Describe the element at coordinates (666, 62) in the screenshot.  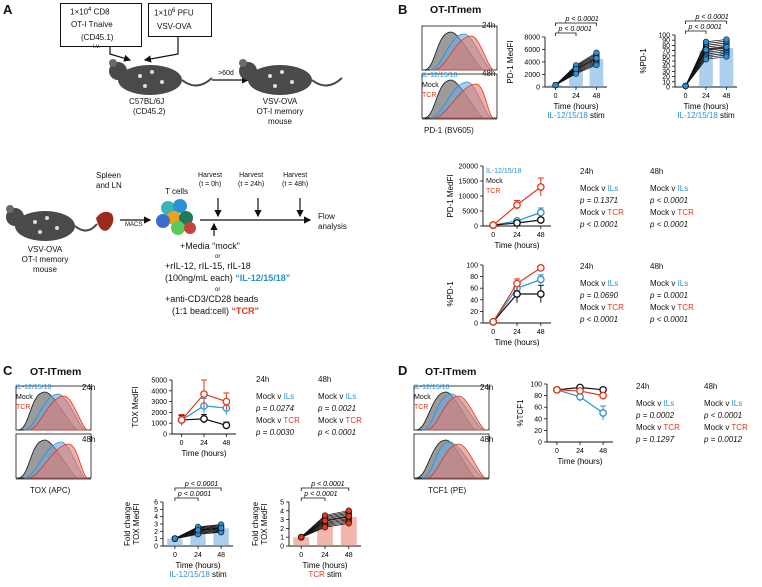
I see `y-tick-label: 50` at that location.